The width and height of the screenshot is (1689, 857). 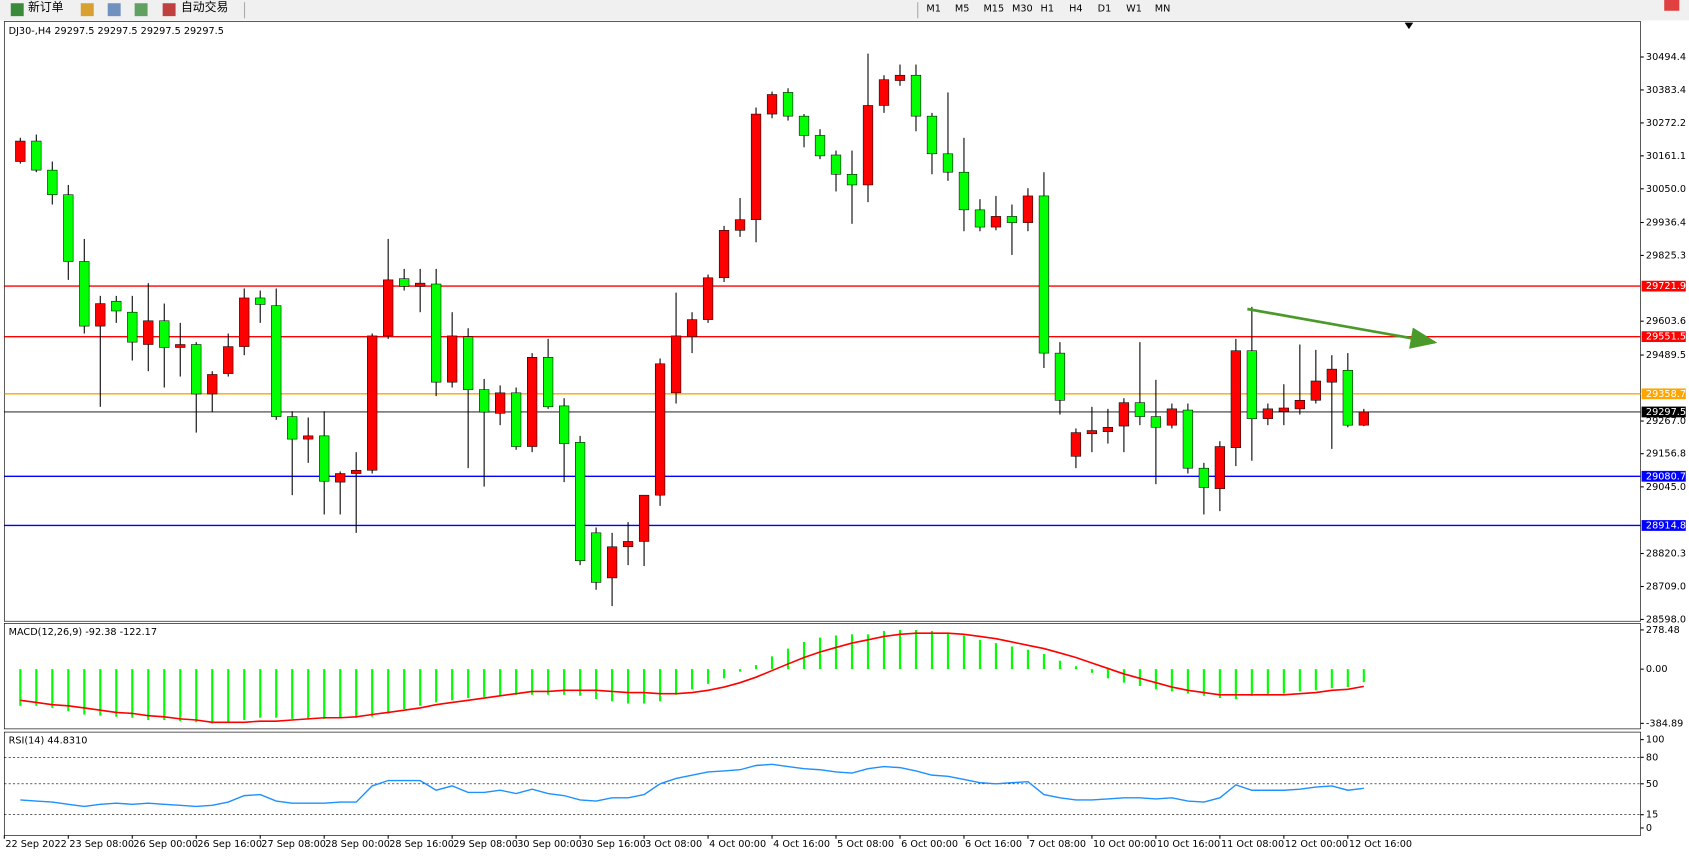 I want to click on x-tick-label: 11 Oct 08:00, so click(x=1252, y=844).